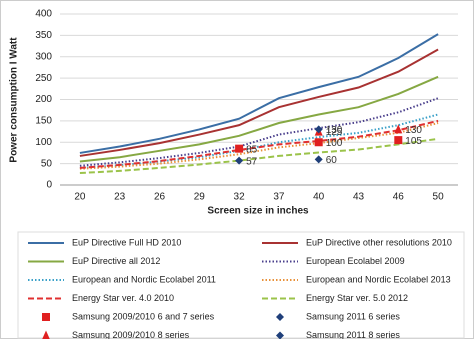 The height and width of the screenshot is (339, 474). I want to click on data-label: 100, so click(334, 143).